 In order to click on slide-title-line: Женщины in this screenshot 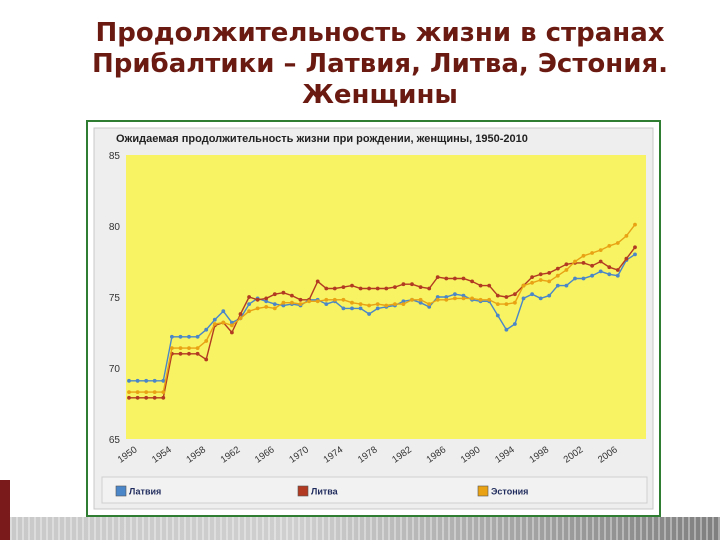, I will do `click(380, 95)`.